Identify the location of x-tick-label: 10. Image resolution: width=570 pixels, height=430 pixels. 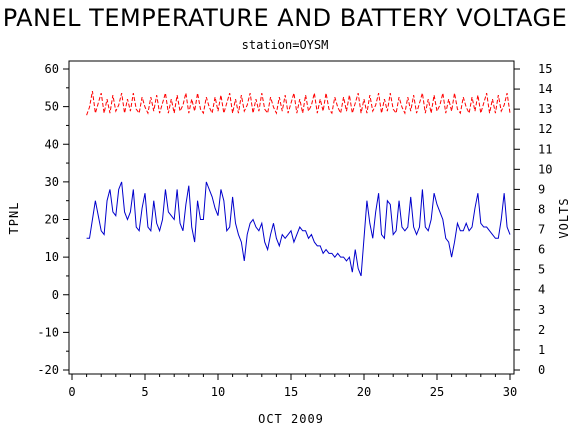
(218, 392).